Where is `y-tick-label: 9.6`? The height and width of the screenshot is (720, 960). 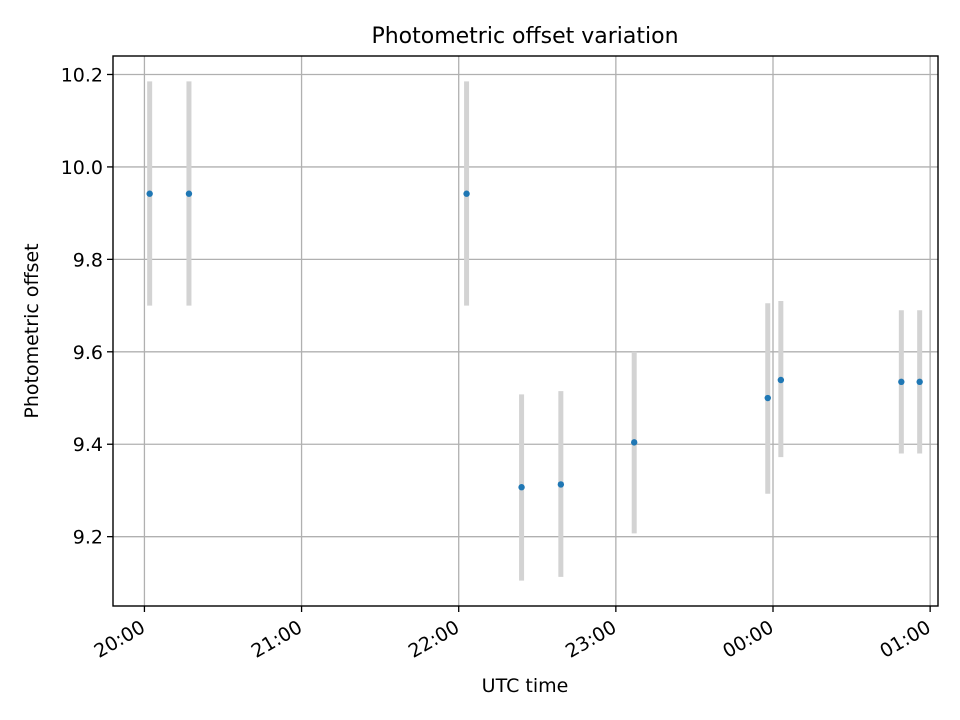 y-tick-label: 9.6 is located at coordinates (88, 353).